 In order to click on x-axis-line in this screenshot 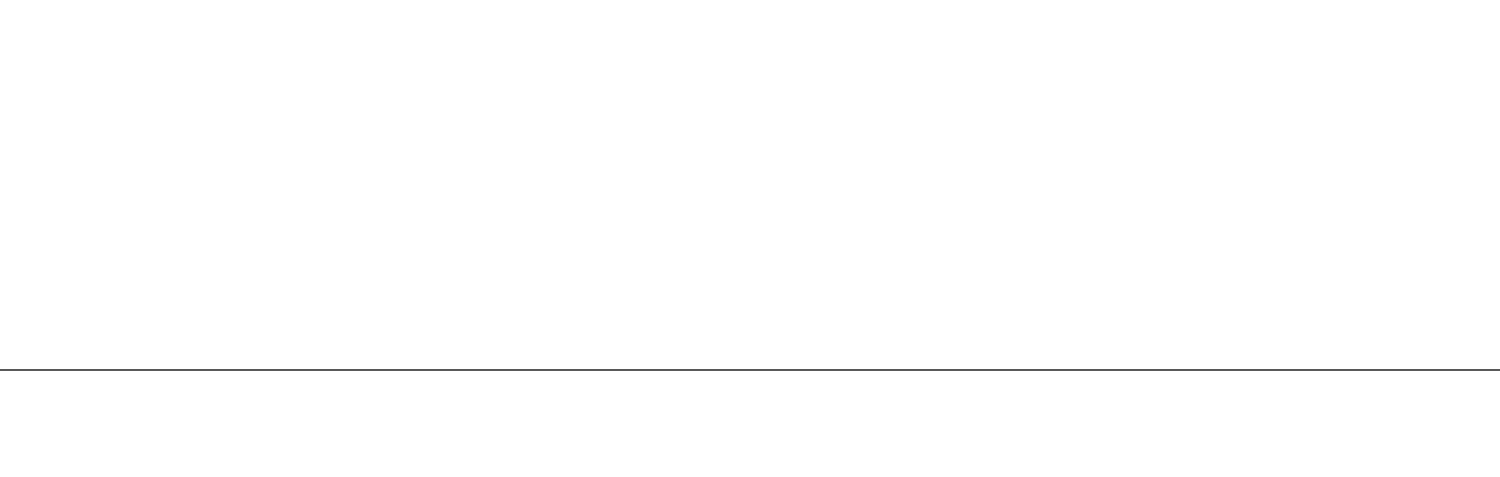, I will do `click(750, 370)`.